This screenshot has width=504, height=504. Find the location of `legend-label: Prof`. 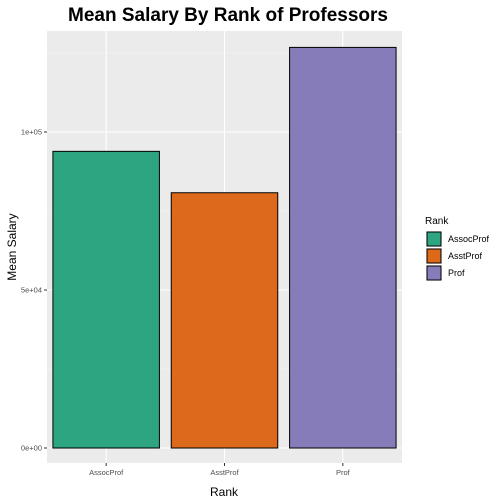

legend-label: Prof is located at coordinates (456, 273).